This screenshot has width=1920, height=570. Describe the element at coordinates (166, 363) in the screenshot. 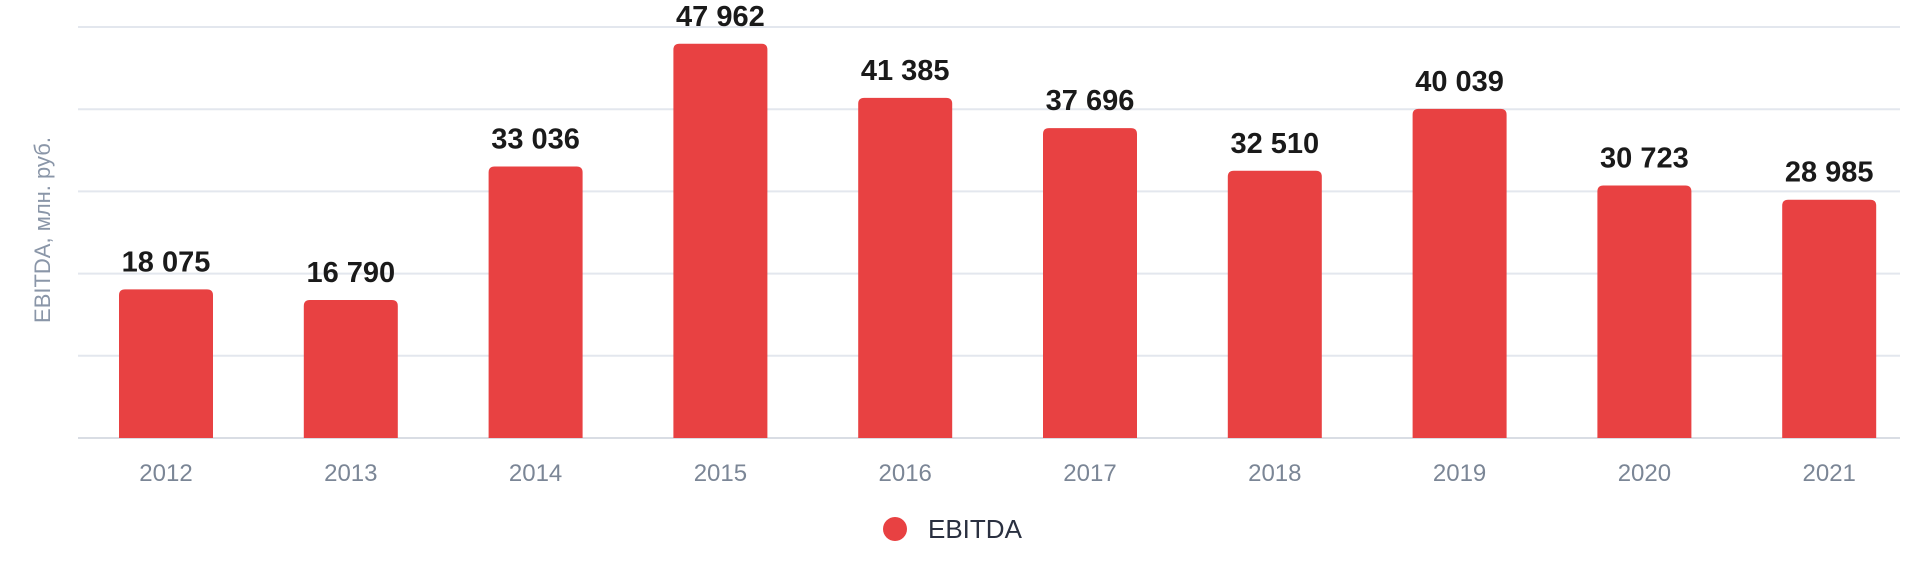

I see `bar-2012` at that location.